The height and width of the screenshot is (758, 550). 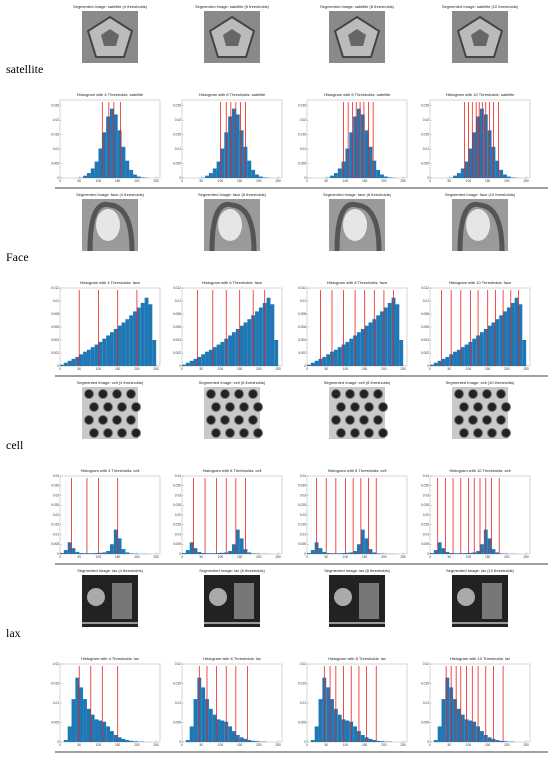 I want to click on image-title: Segmented Image: lax (6 thresholds), so click(x=232, y=570).